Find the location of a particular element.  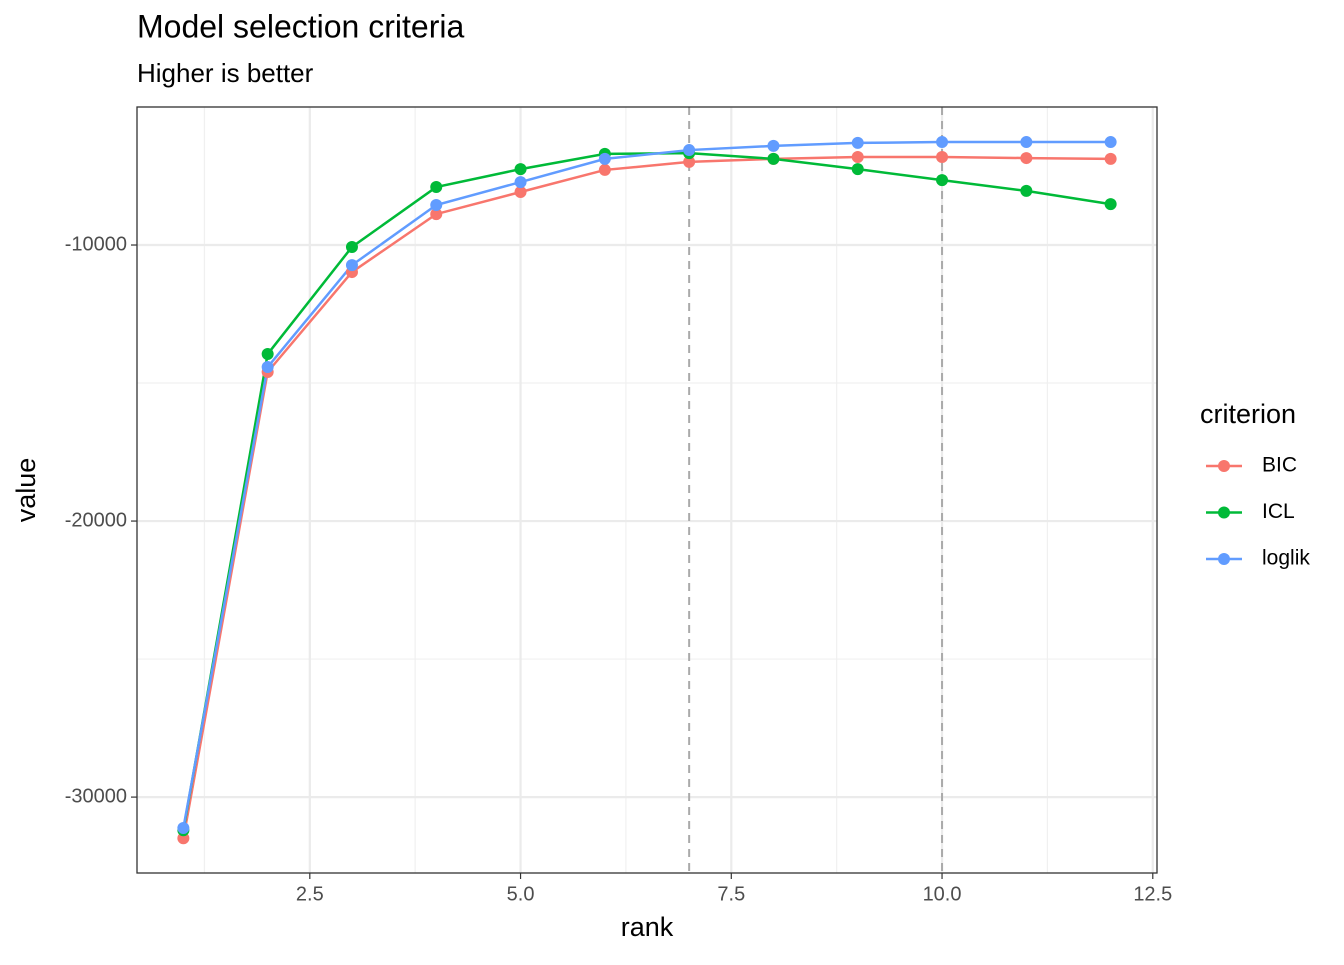

legend: BIC ICL loglik is located at coordinates (1258, 512).